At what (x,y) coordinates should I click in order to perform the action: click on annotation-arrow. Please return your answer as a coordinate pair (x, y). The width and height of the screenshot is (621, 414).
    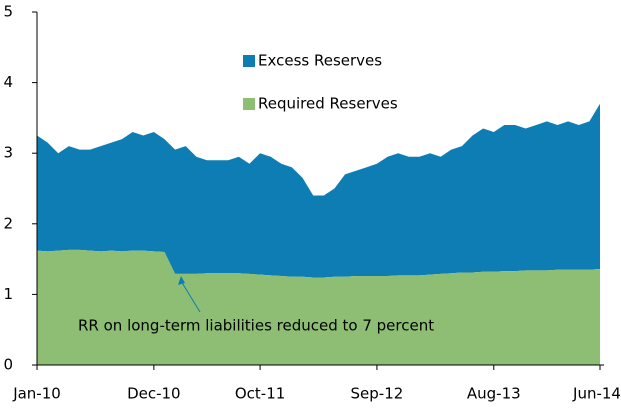
    Looking at the image, I should click on (190, 296).